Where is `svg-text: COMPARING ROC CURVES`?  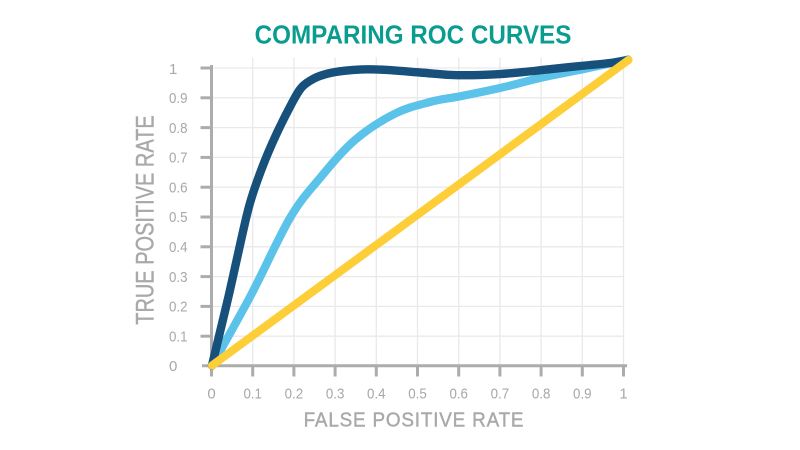
svg-text: COMPARING ROC CURVES is located at coordinates (413, 35).